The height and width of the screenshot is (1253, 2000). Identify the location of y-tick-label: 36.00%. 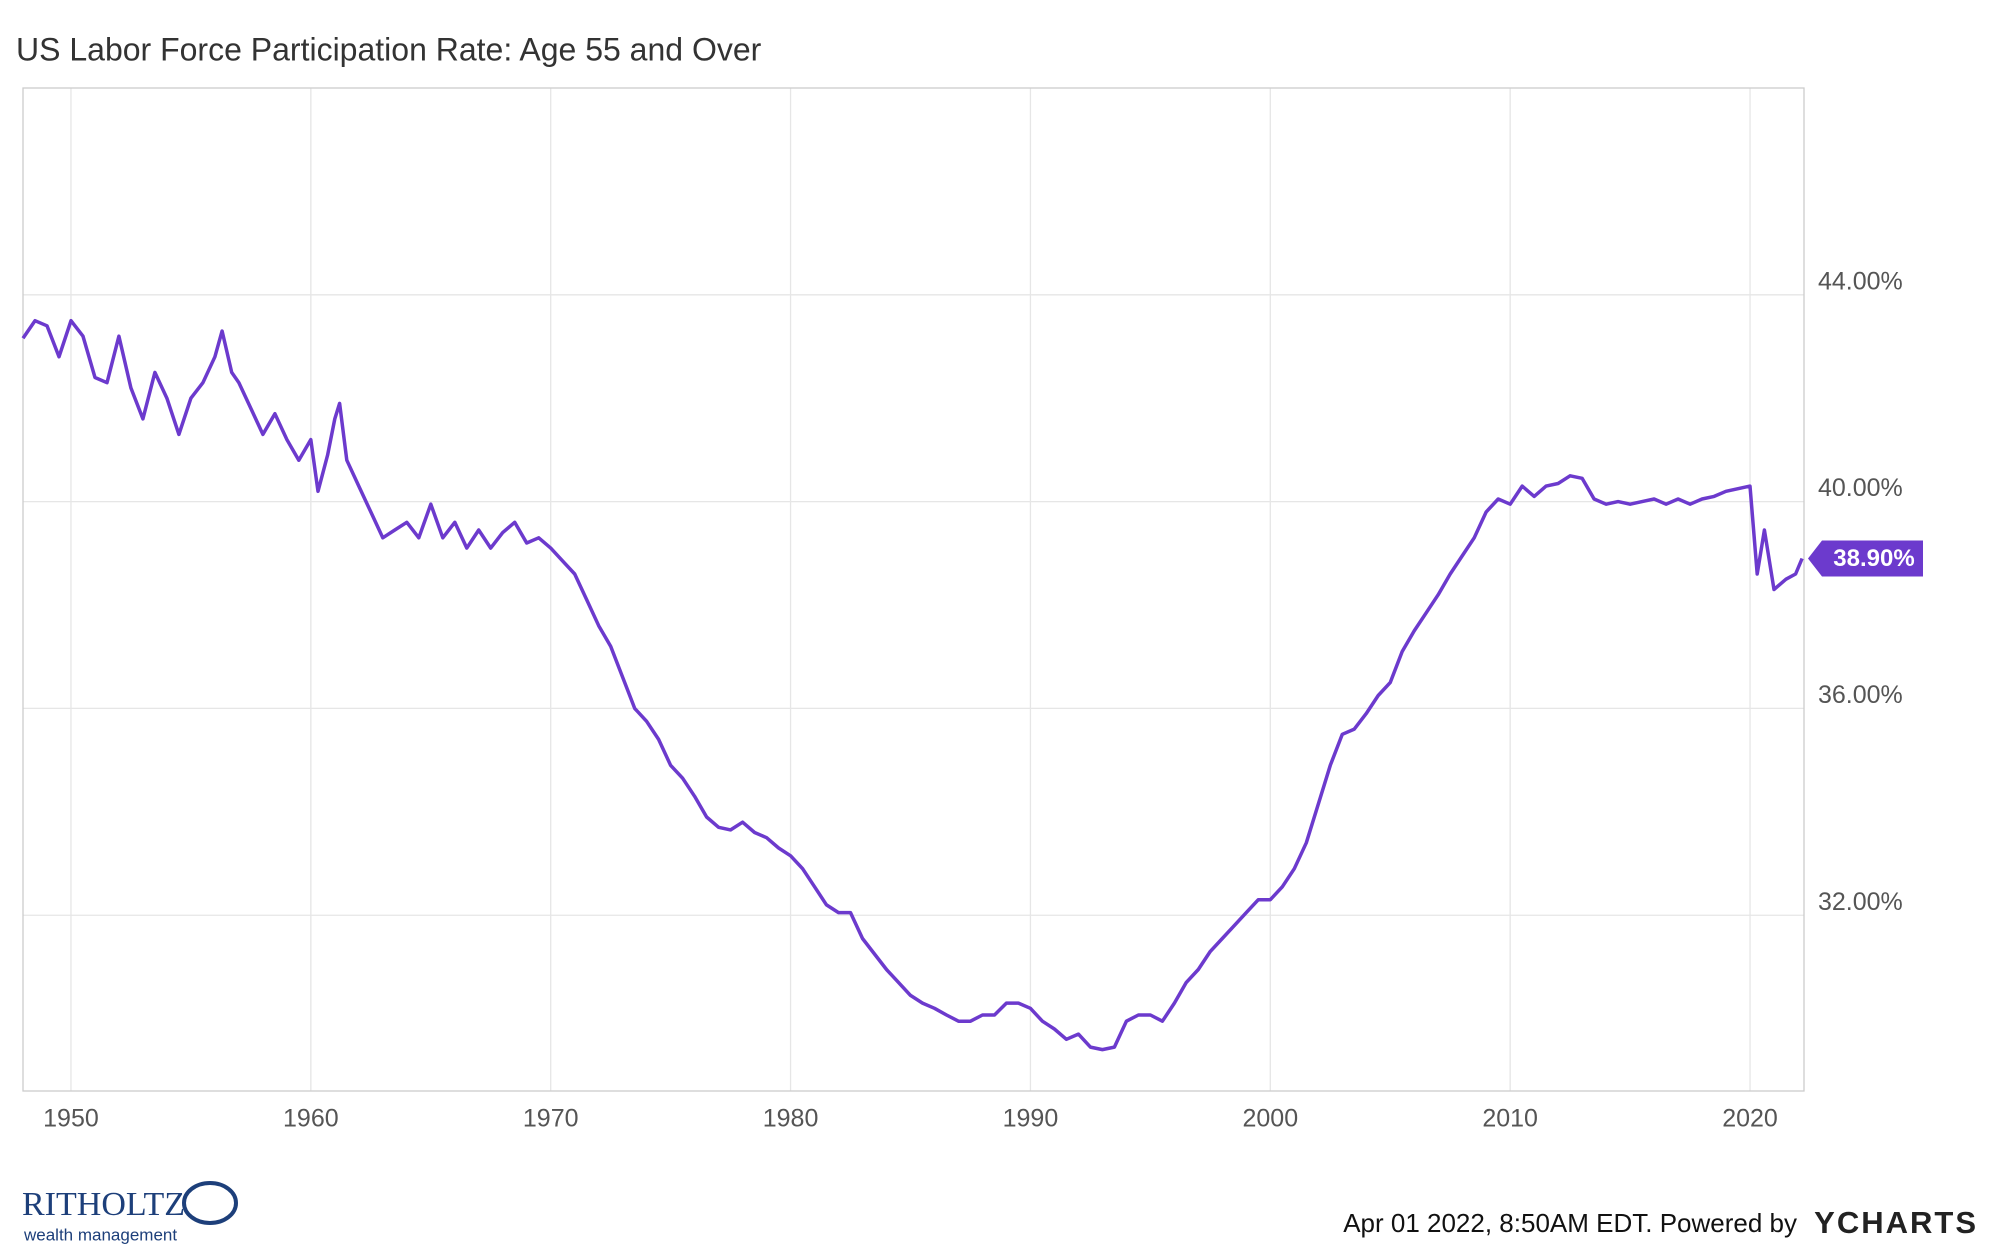
(1860, 695).